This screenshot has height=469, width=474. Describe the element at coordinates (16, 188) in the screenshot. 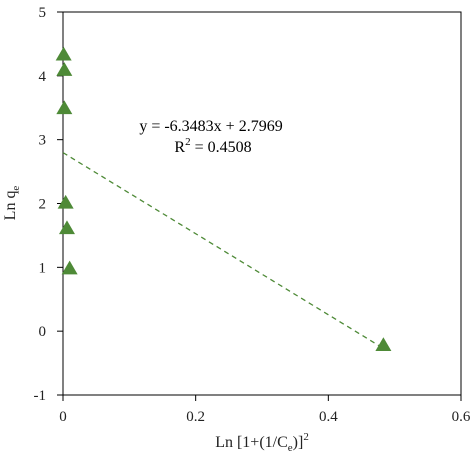

I see `y-axis-title-subscript: e` at that location.